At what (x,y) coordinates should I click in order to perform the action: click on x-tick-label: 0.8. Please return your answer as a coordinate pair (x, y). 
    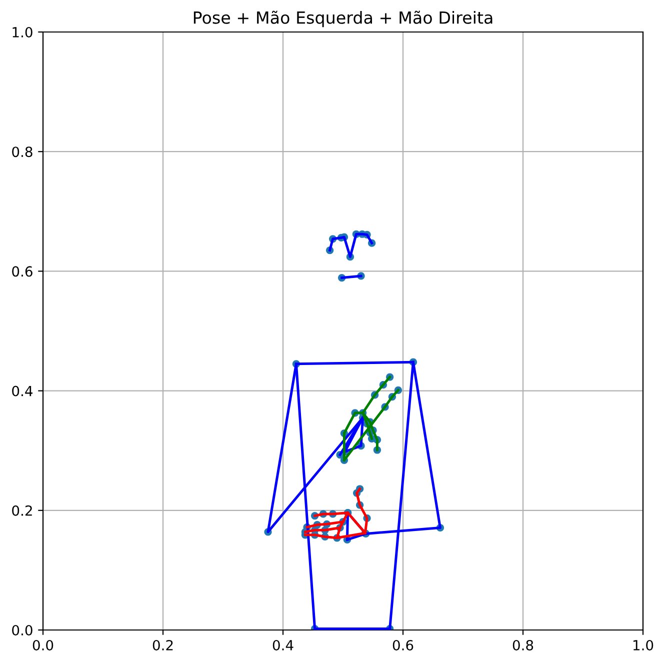
    Looking at the image, I should click on (523, 645).